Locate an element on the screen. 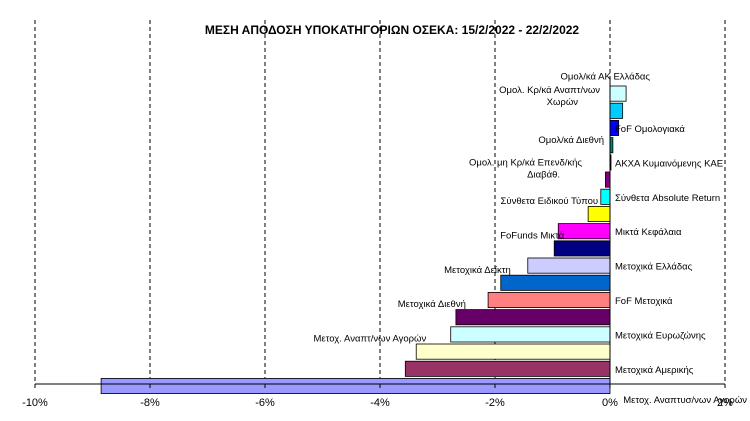  x-tick-label: -10% is located at coordinates (35, 403).